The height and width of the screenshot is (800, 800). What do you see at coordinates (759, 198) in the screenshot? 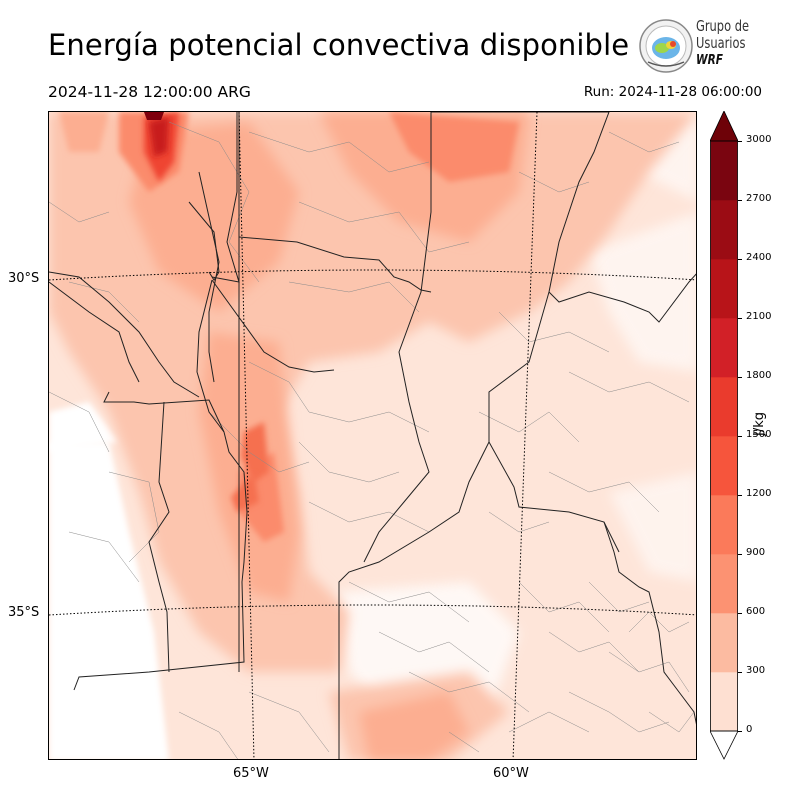
I see `colorbar-tick-label: 2700` at bounding box center [759, 198].